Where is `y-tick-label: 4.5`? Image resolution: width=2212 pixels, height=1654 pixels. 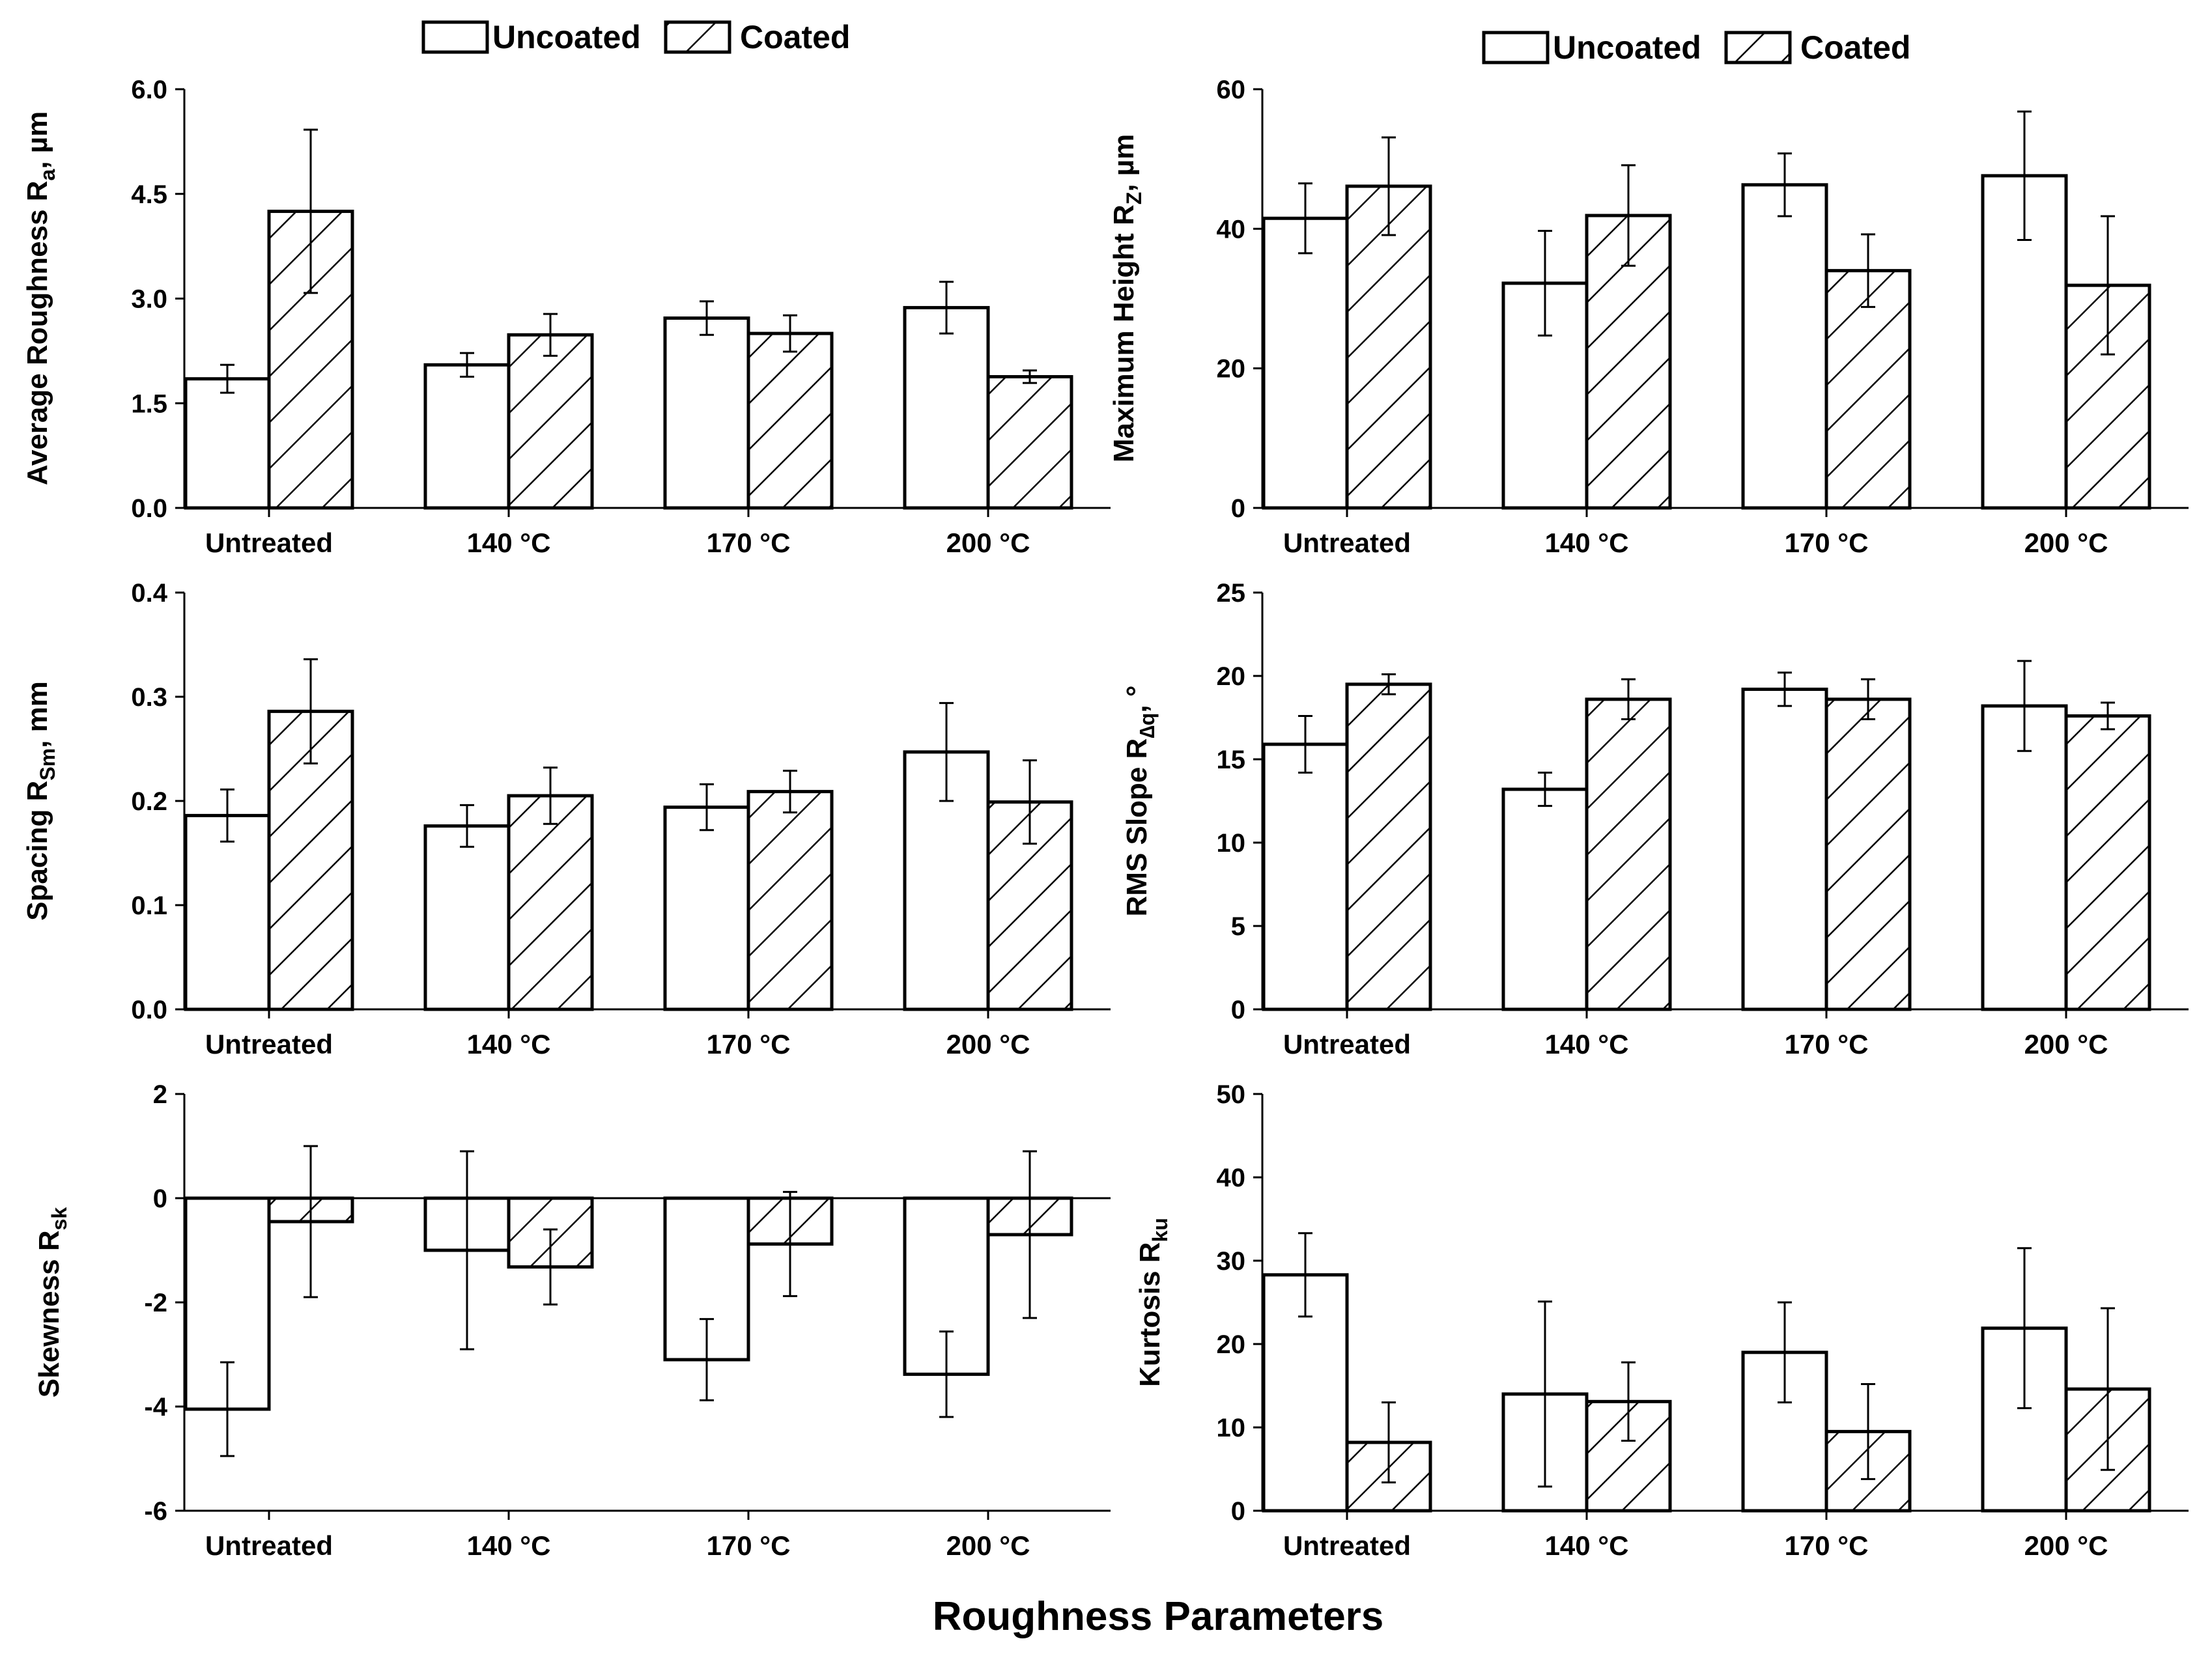
y-tick-label: 4.5 is located at coordinates (149, 195).